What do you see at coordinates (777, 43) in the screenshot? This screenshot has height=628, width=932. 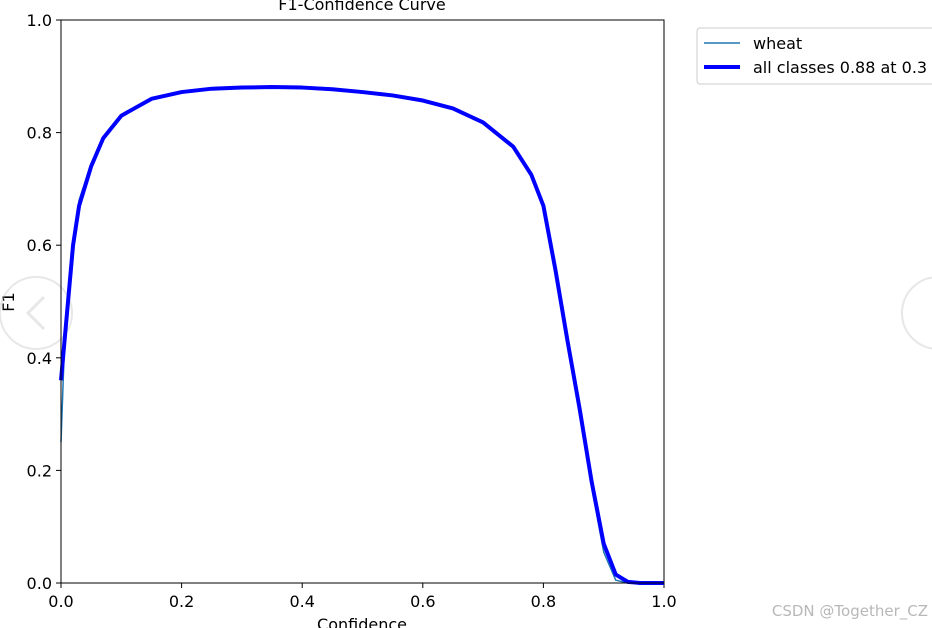 I see `legend-label: wheat` at bounding box center [777, 43].